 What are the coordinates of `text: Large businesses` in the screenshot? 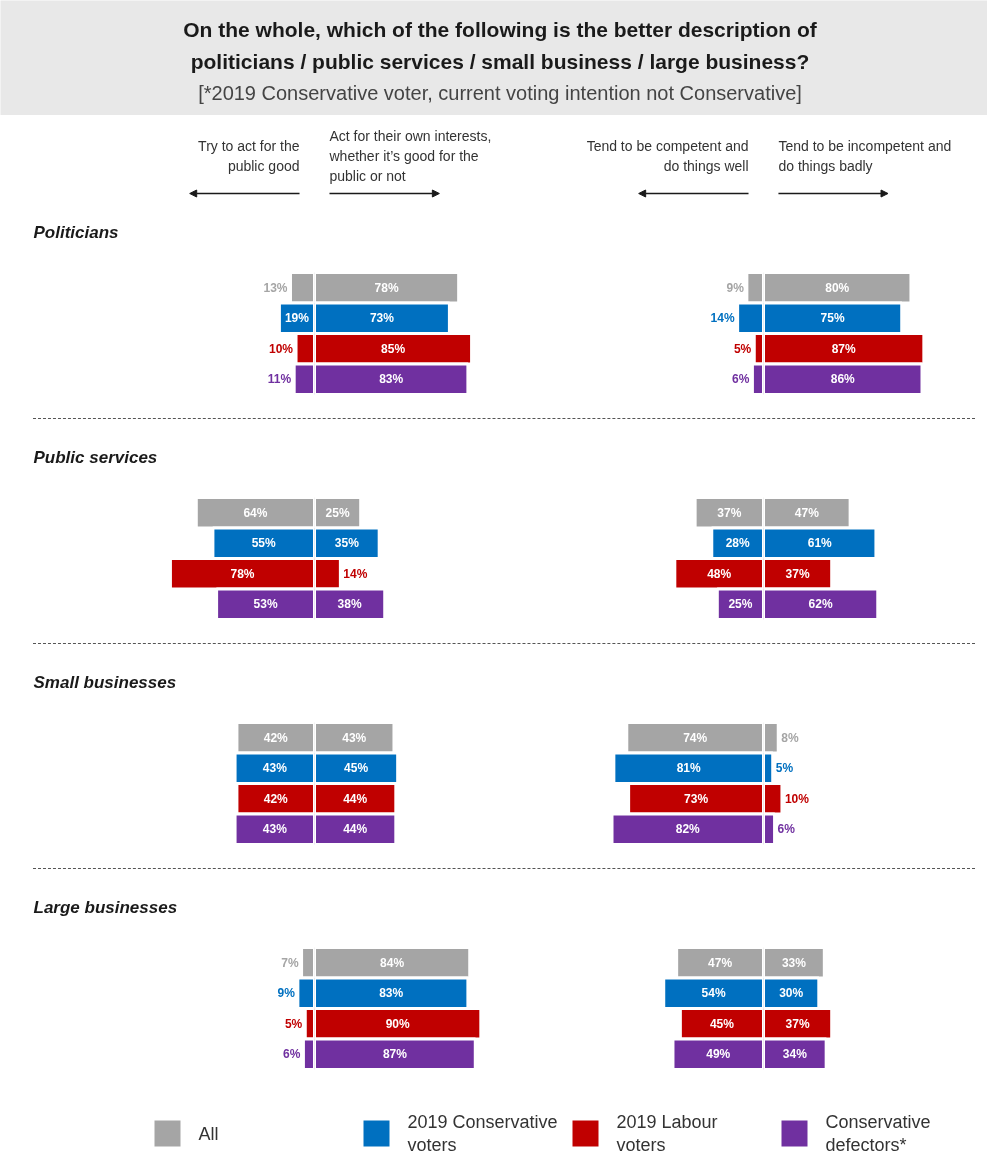 It's located at (105, 907).